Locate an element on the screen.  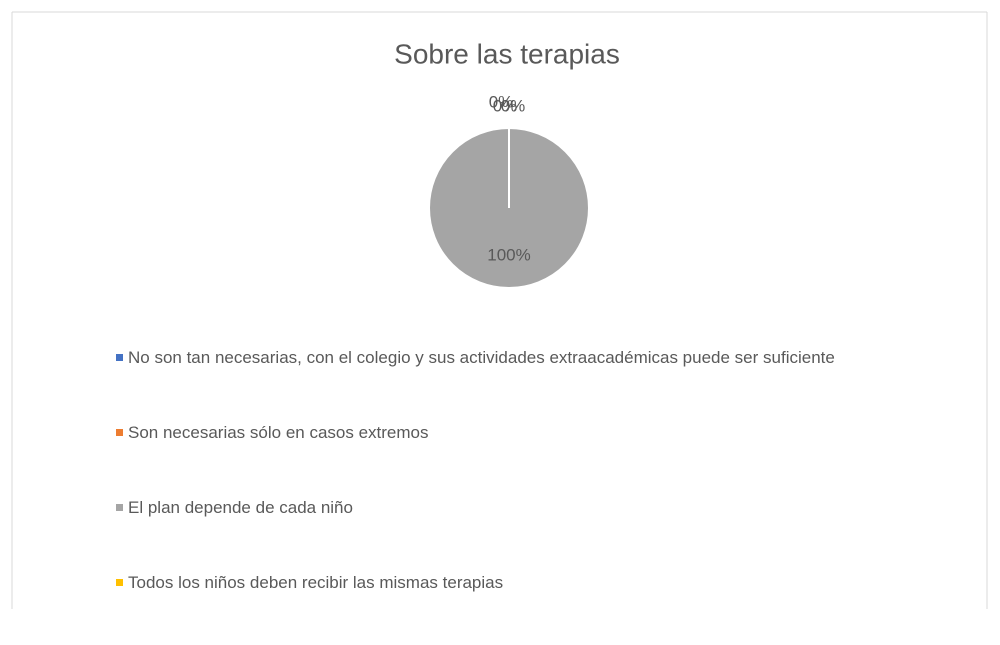
chart-title: Sobre las terapias is located at coordinates (507, 53).